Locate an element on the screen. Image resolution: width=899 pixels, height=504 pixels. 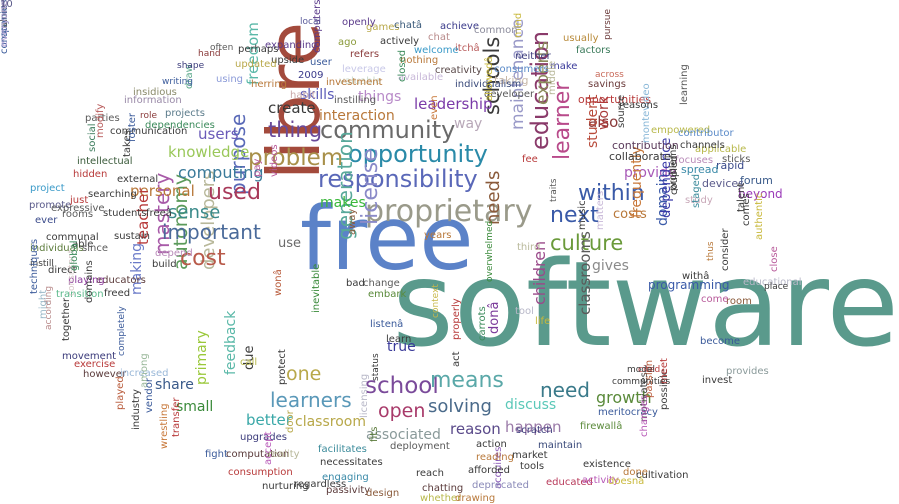
cloud-word-protect: protect is located at coordinates (282, 367).